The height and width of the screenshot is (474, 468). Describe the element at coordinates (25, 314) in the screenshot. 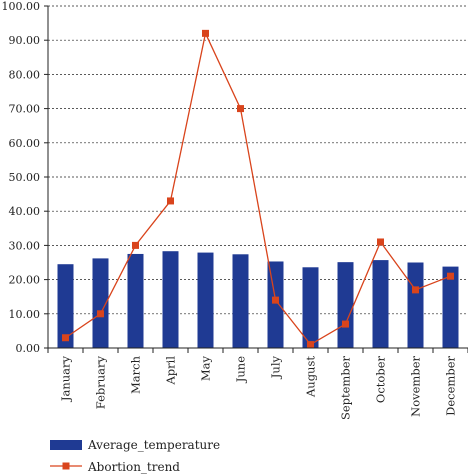

I see `y-tick-label: 10.00` at that location.